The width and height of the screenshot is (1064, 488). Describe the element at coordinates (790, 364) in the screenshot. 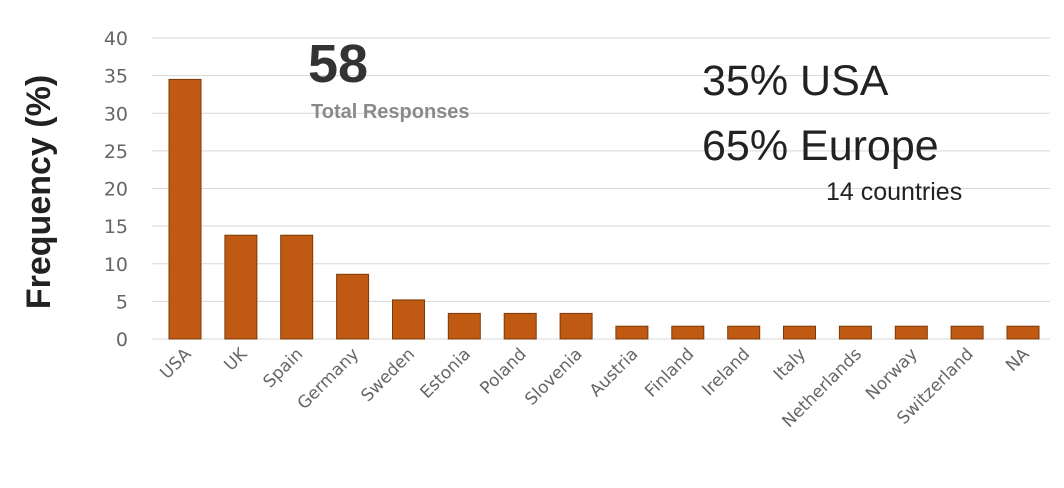

I see `x-tick-label-italy: Italy` at that location.